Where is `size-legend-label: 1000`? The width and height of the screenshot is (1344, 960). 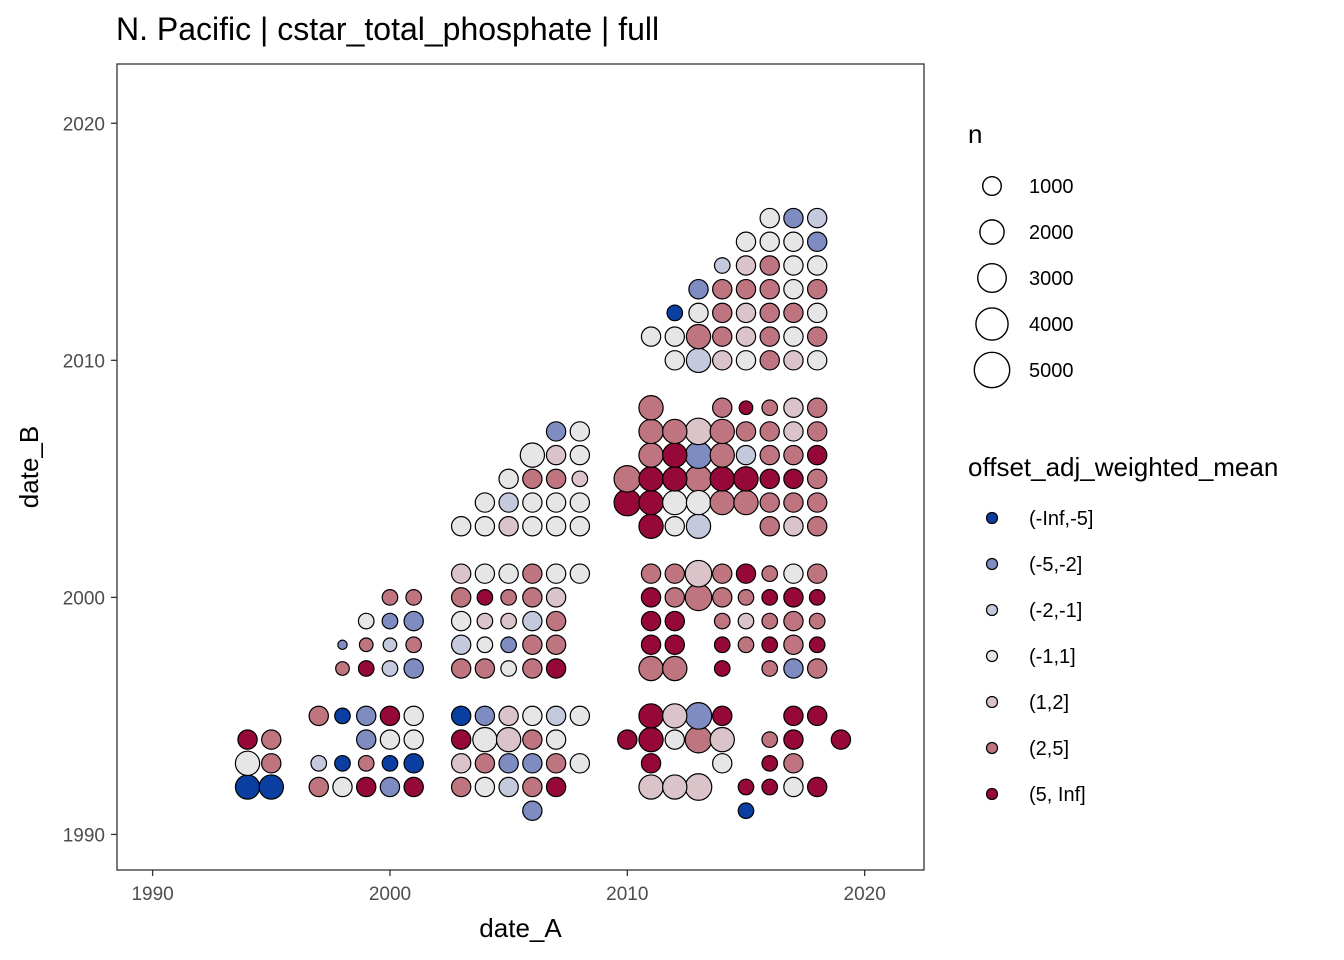 size-legend-label: 1000 is located at coordinates (1051, 187).